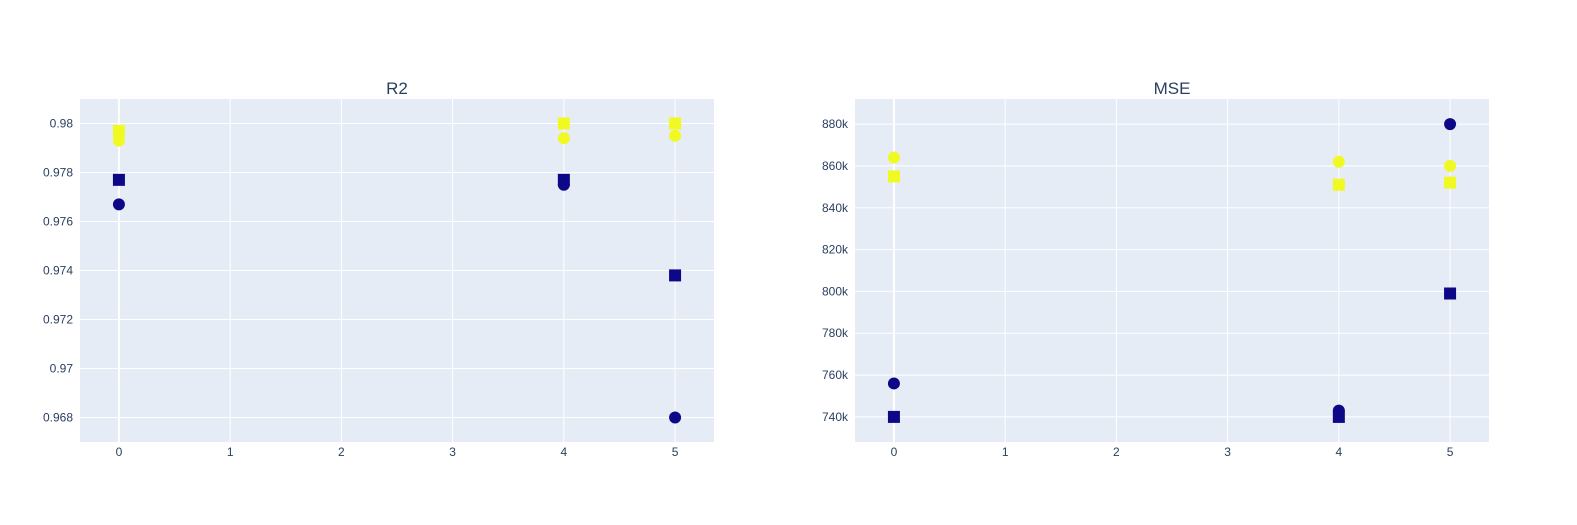  I want to click on y-tick-label: 0.98, so click(62, 124).